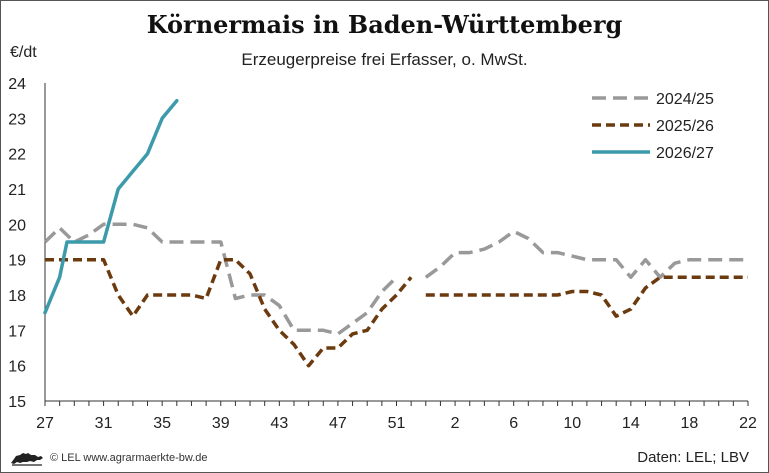 The width and height of the screenshot is (769, 473). Describe the element at coordinates (397, 423) in the screenshot. I see `x-tick-label: 51` at that location.